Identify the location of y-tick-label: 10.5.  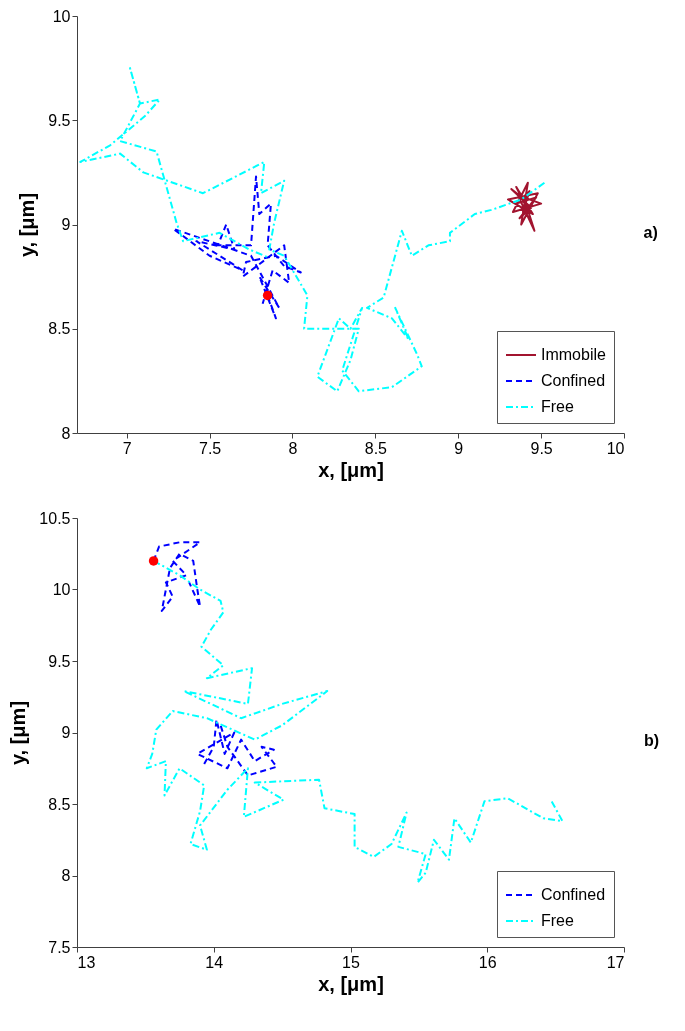
(55, 518).